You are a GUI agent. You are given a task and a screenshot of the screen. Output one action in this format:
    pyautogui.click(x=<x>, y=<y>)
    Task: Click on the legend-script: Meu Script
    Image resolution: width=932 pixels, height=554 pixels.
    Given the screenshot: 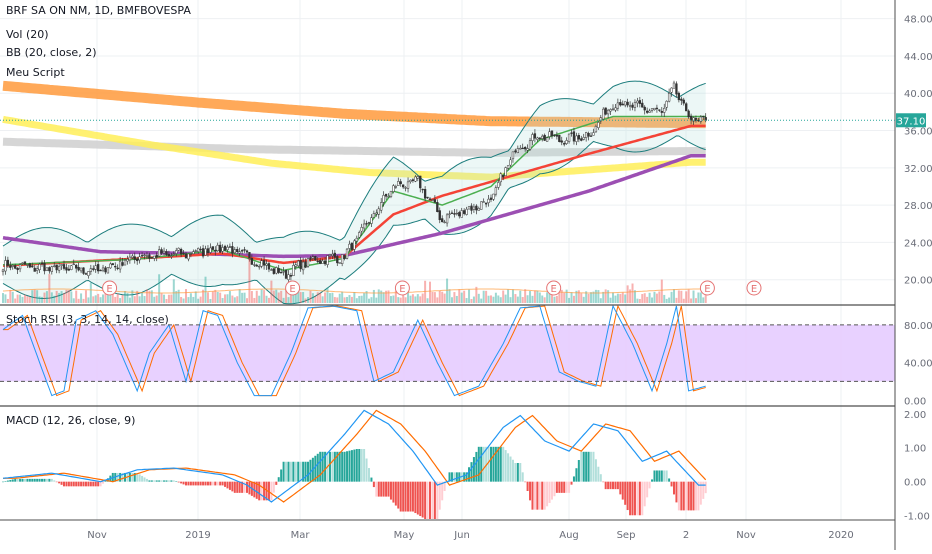 What is the action you would take?
    pyautogui.click(x=35, y=72)
    